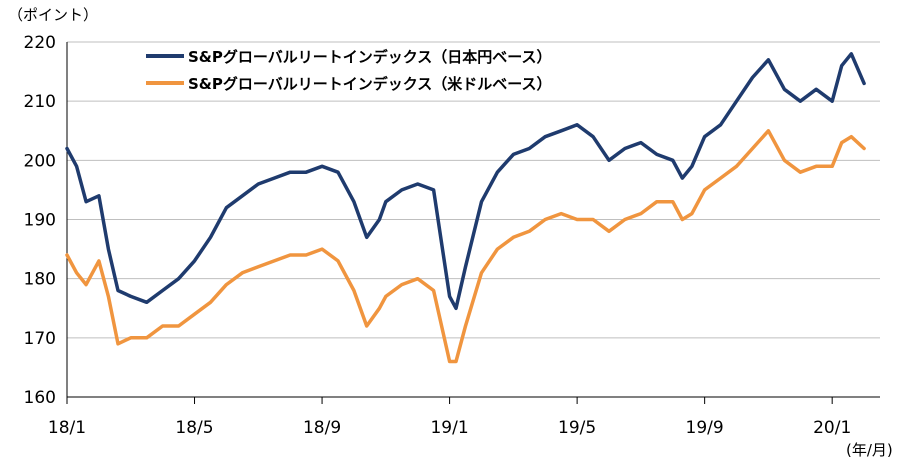 This screenshot has height=466, width=916. What do you see at coordinates (40, 161) in the screenshot?
I see `y-tick-label: 200` at bounding box center [40, 161].